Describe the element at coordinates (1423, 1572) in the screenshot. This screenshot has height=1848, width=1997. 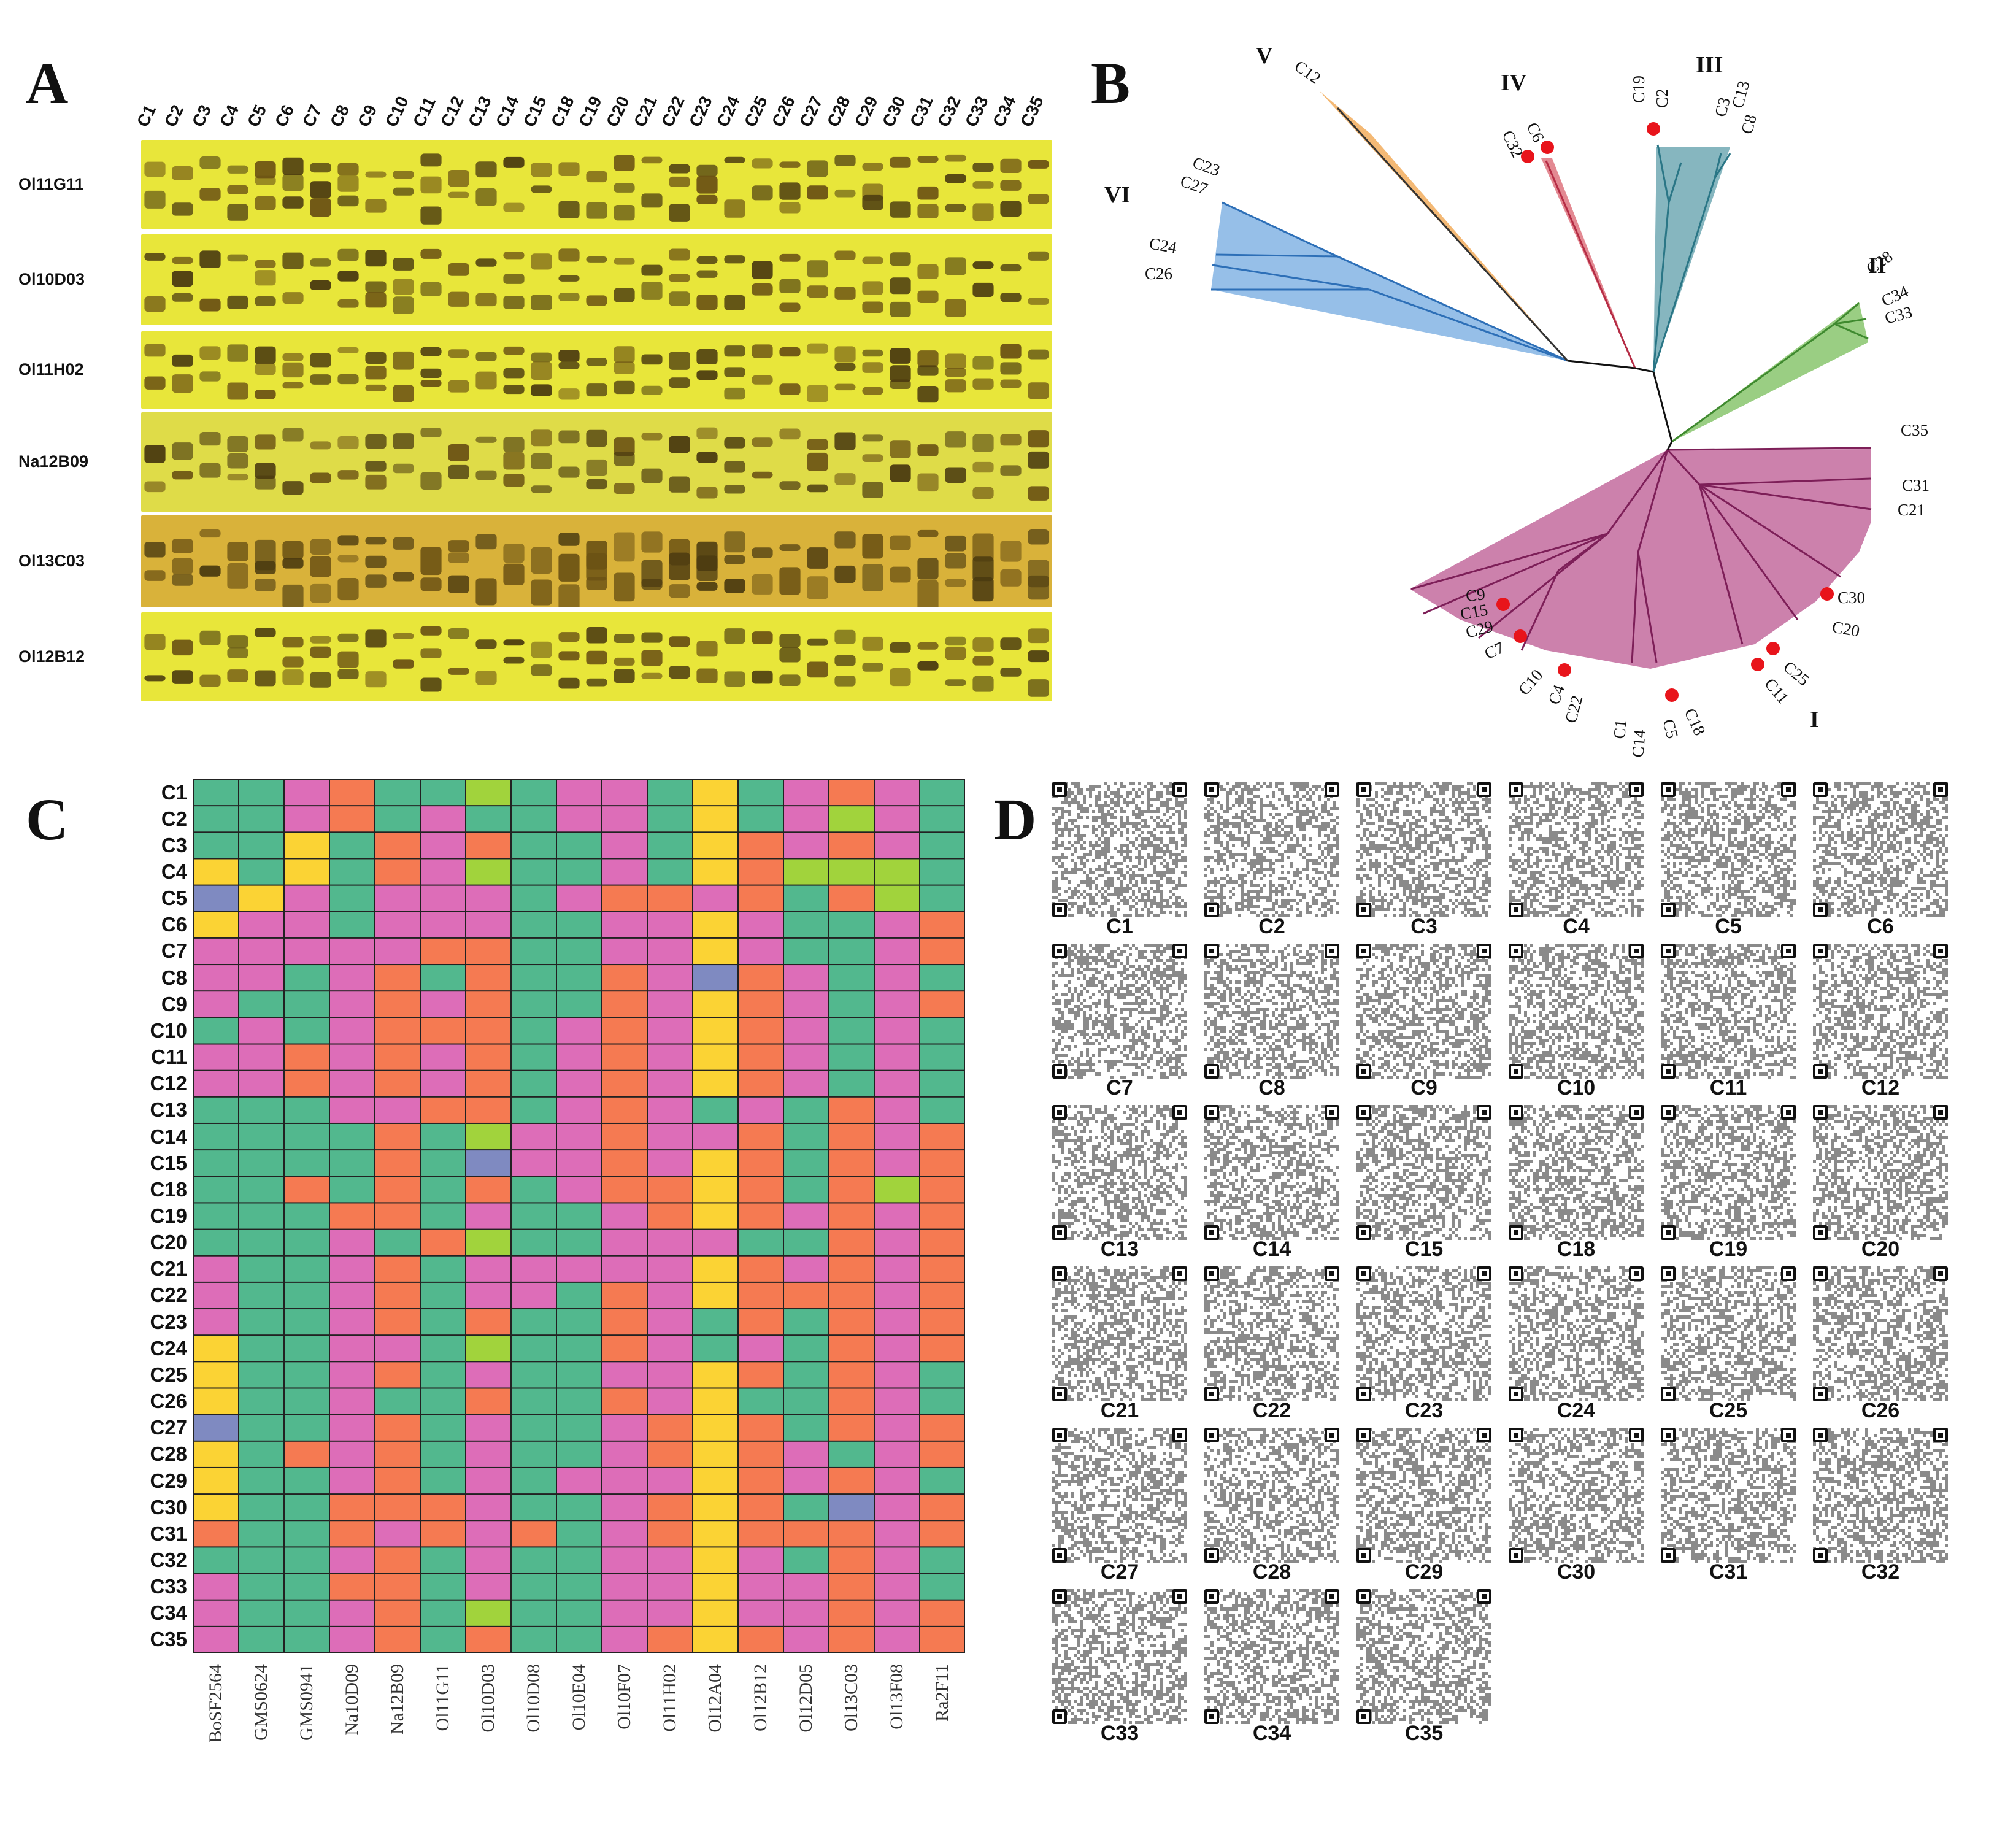
I see `qr-code-label: C29` at that location.